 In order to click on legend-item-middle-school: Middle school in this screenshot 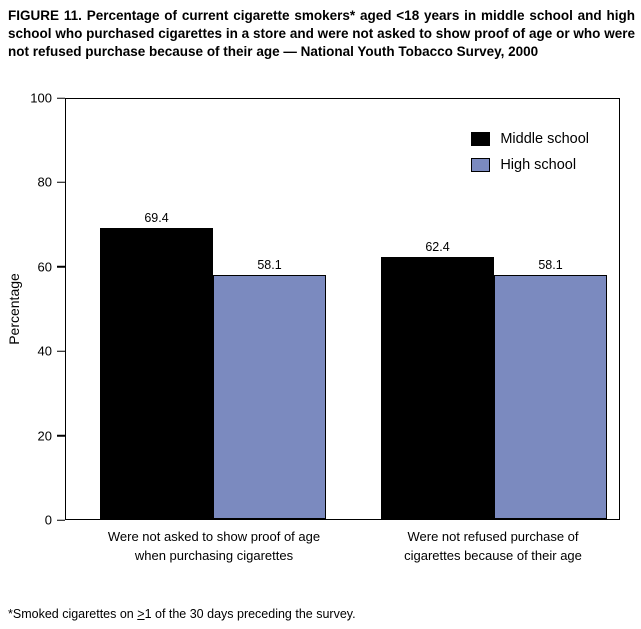, I will do `click(530, 139)`.